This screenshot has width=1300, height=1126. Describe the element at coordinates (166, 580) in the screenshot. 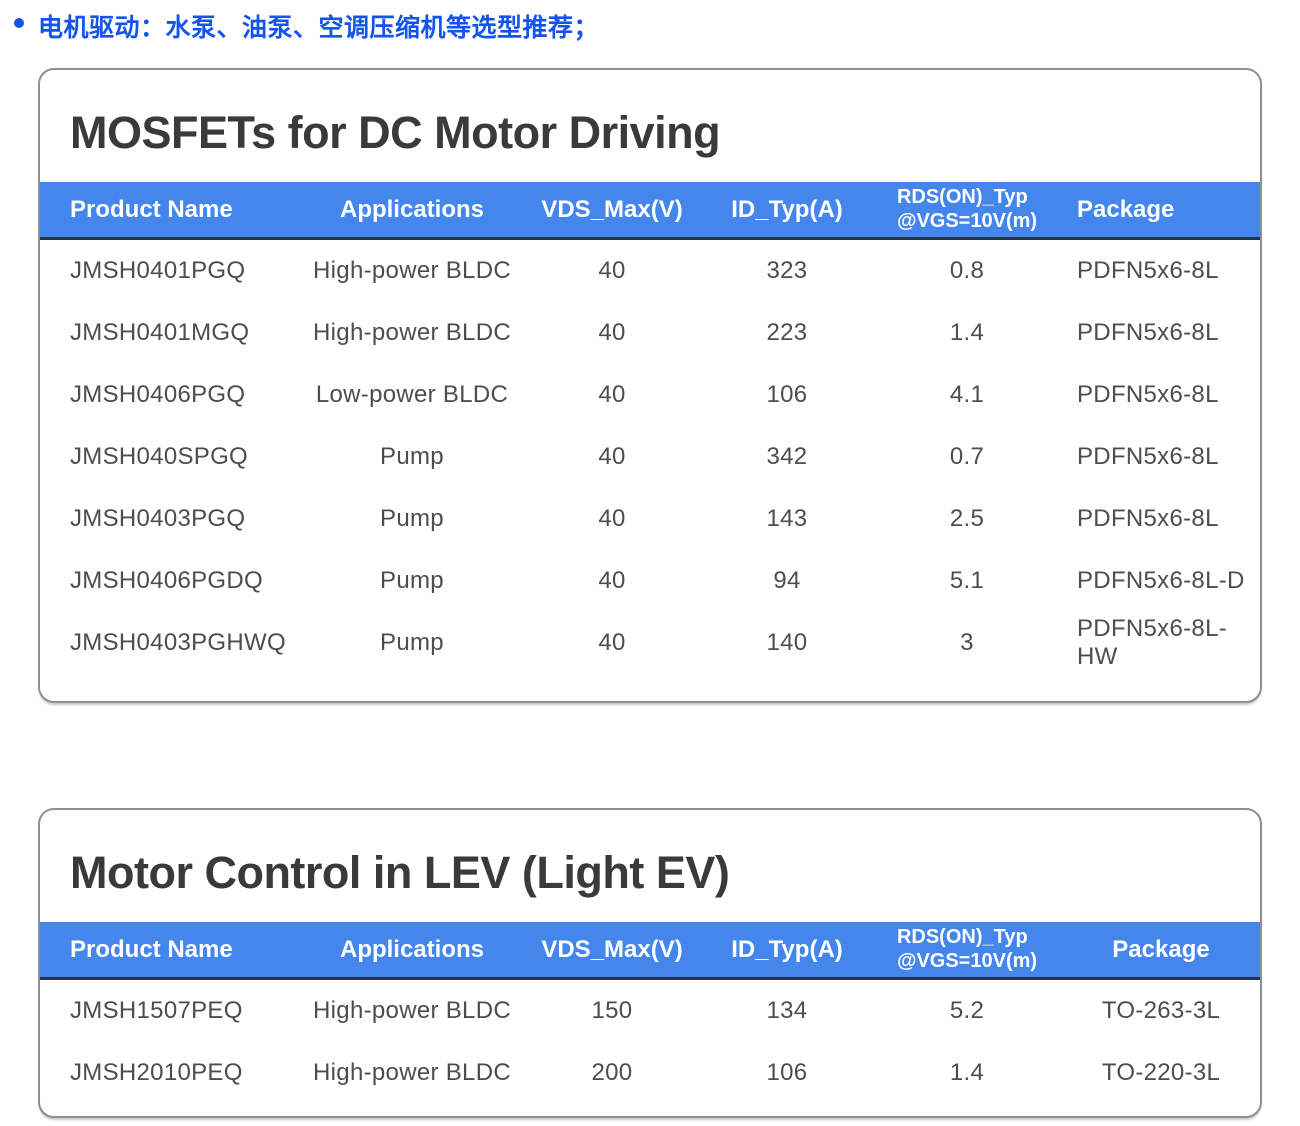

I see `cell-product-name: JMSH0406PGDQ` at that location.